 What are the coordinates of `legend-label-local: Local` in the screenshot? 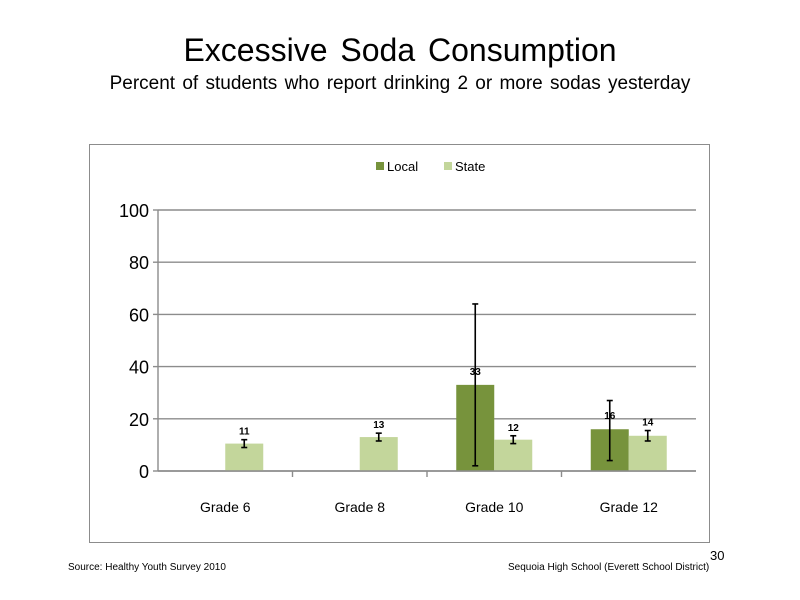 It's located at (402, 166).